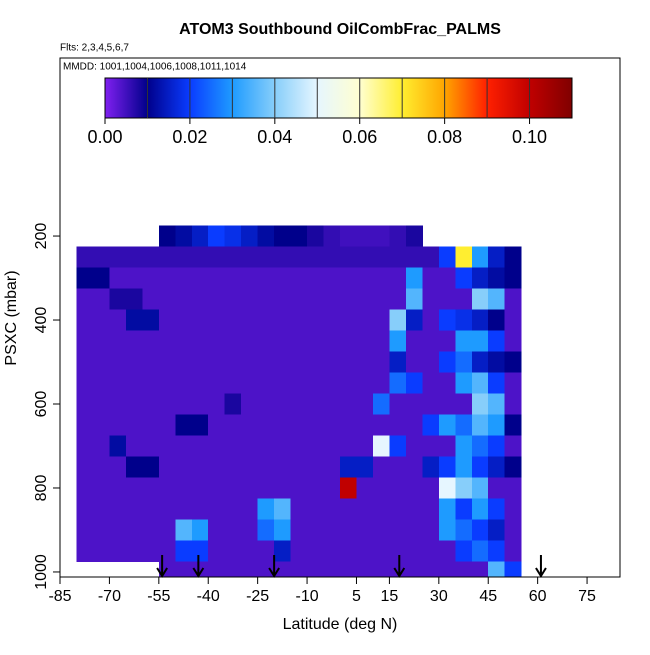 The width and height of the screenshot is (650, 655). I want to click on arrow, so click(162, 566).